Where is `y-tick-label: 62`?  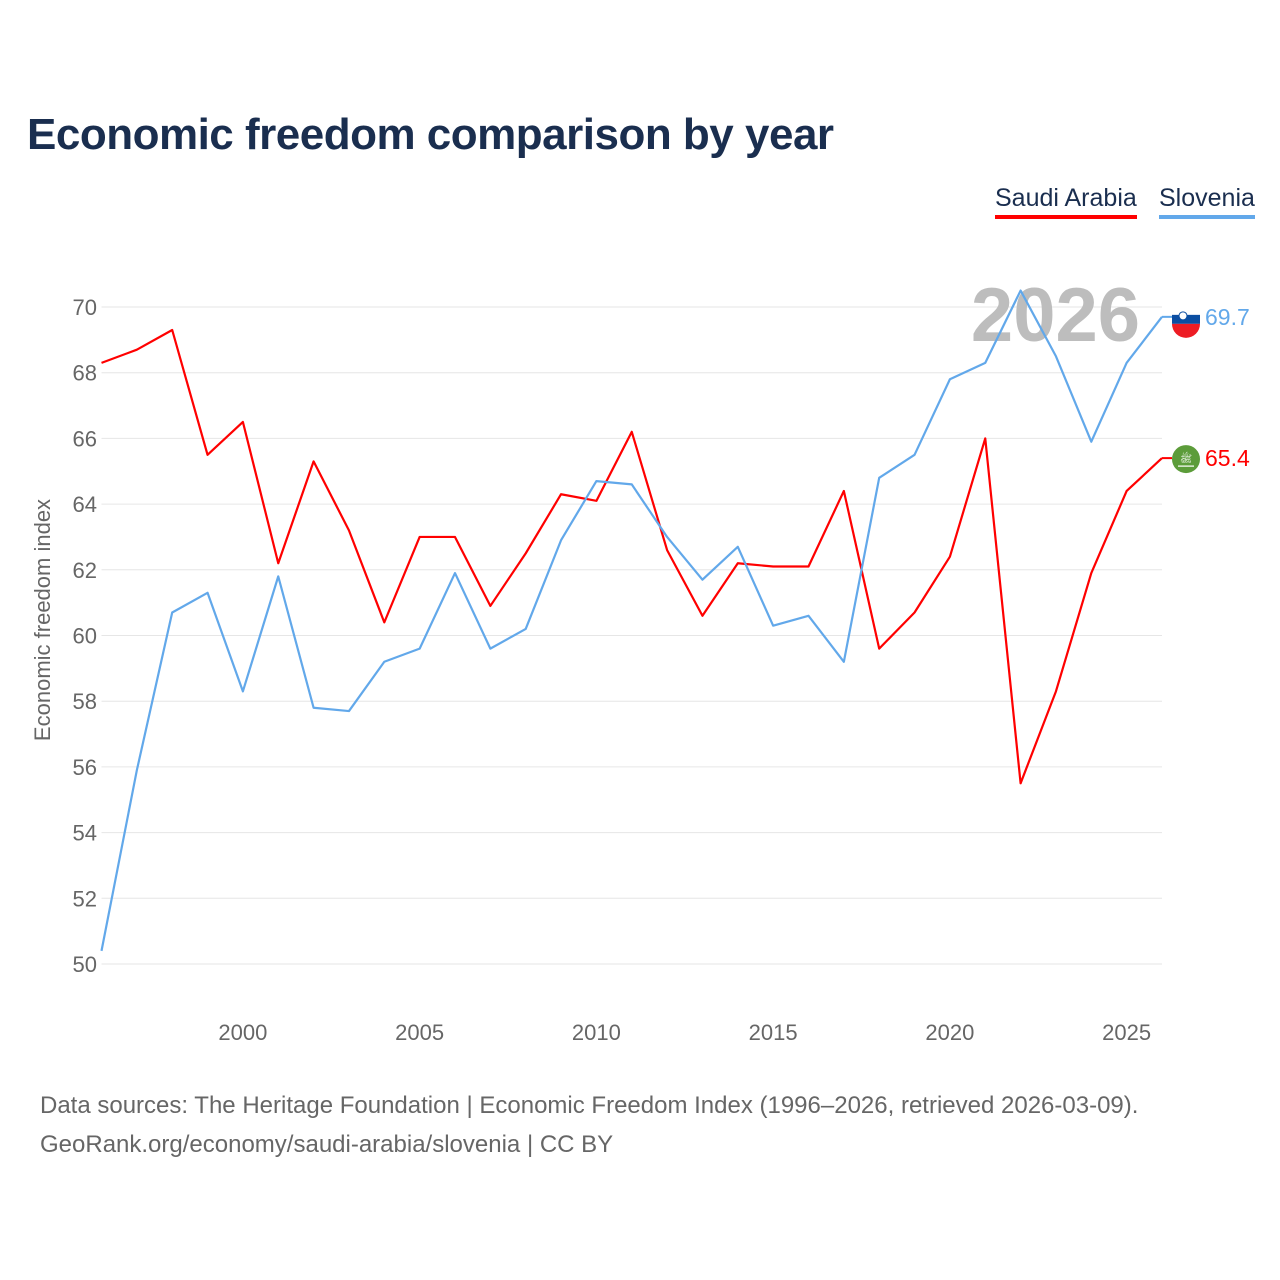 y-tick-label: 62 is located at coordinates (85, 570).